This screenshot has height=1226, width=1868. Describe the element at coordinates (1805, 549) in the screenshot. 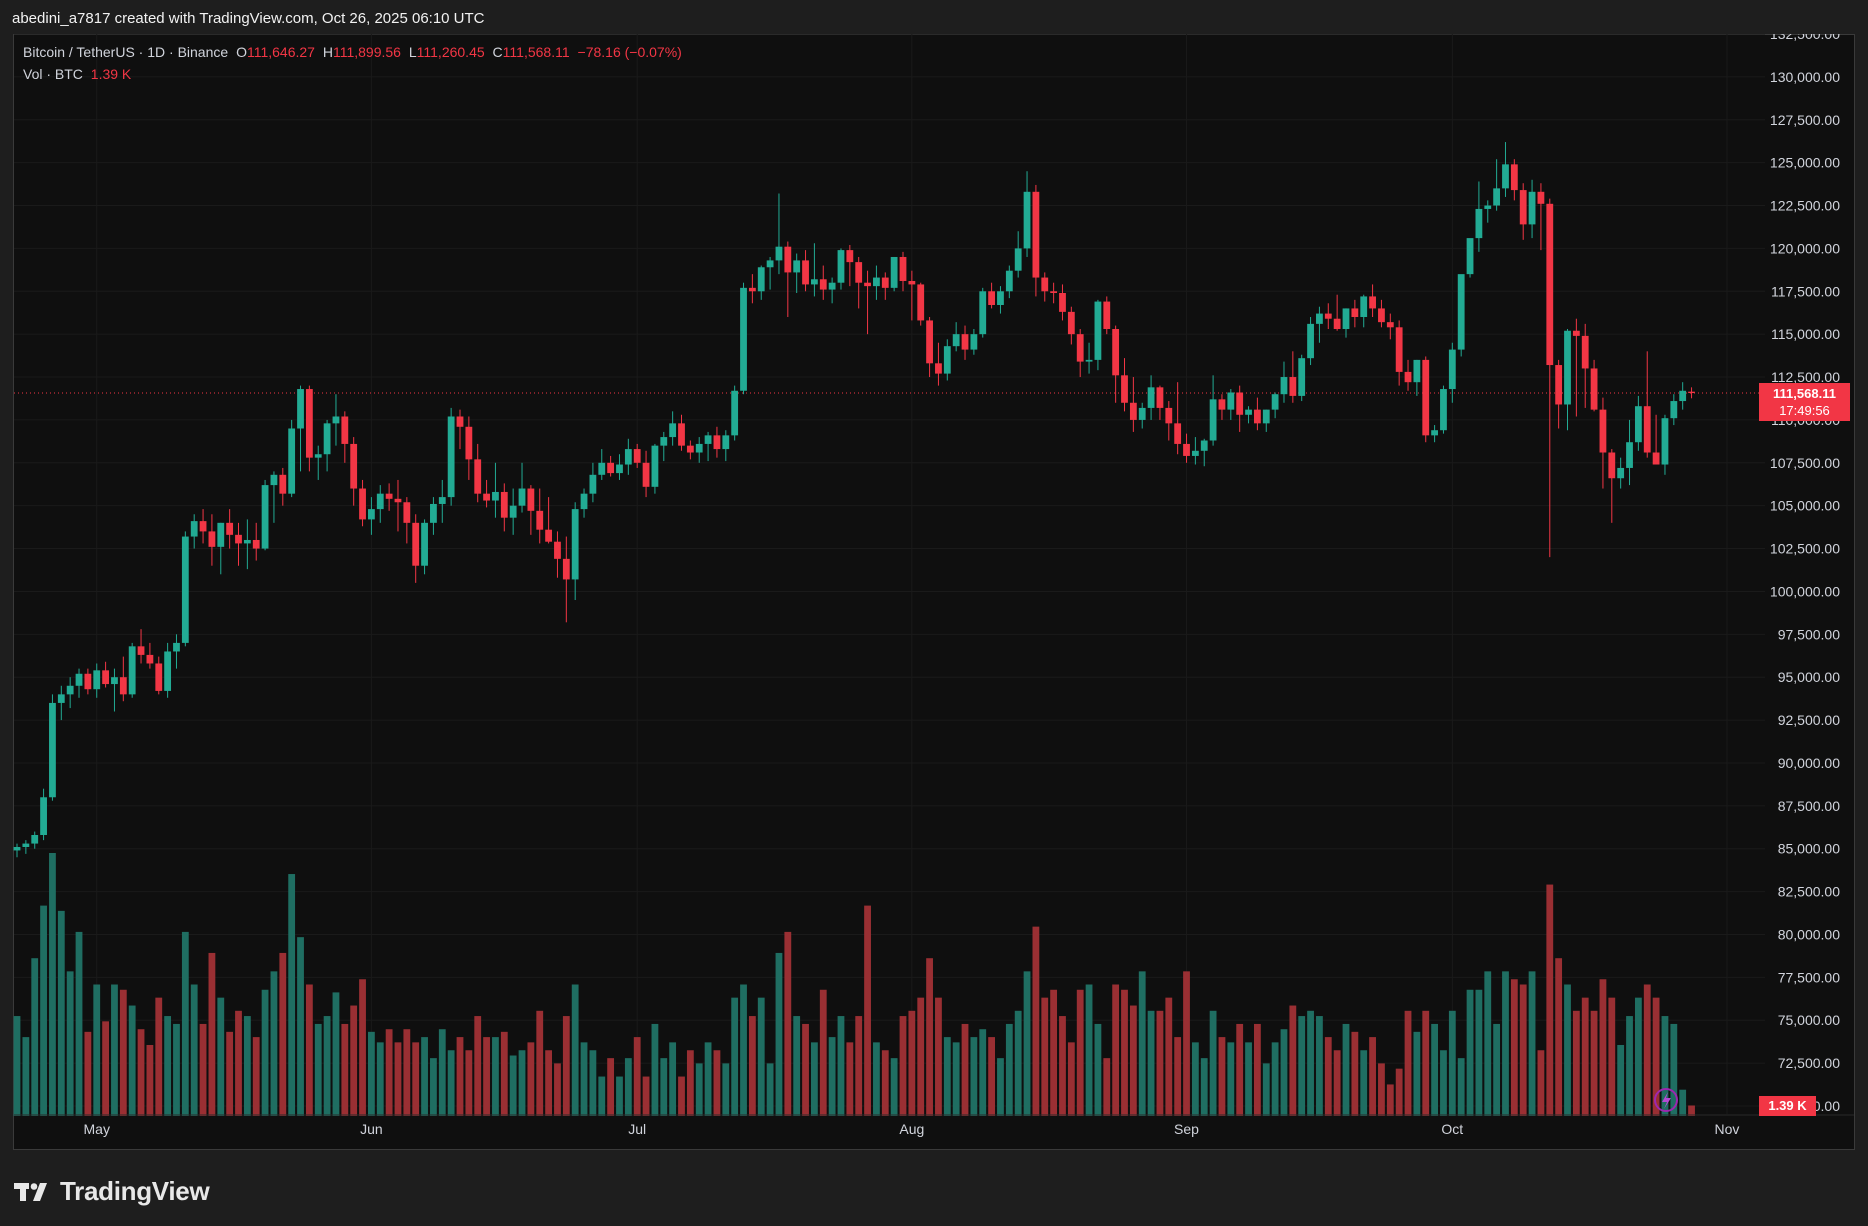

I see `y-axis-label: 102,500.00` at that location.